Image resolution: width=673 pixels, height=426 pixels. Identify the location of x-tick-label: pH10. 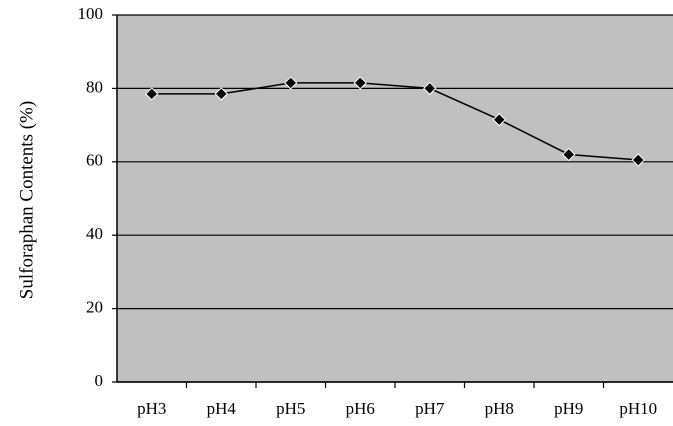
(638, 408).